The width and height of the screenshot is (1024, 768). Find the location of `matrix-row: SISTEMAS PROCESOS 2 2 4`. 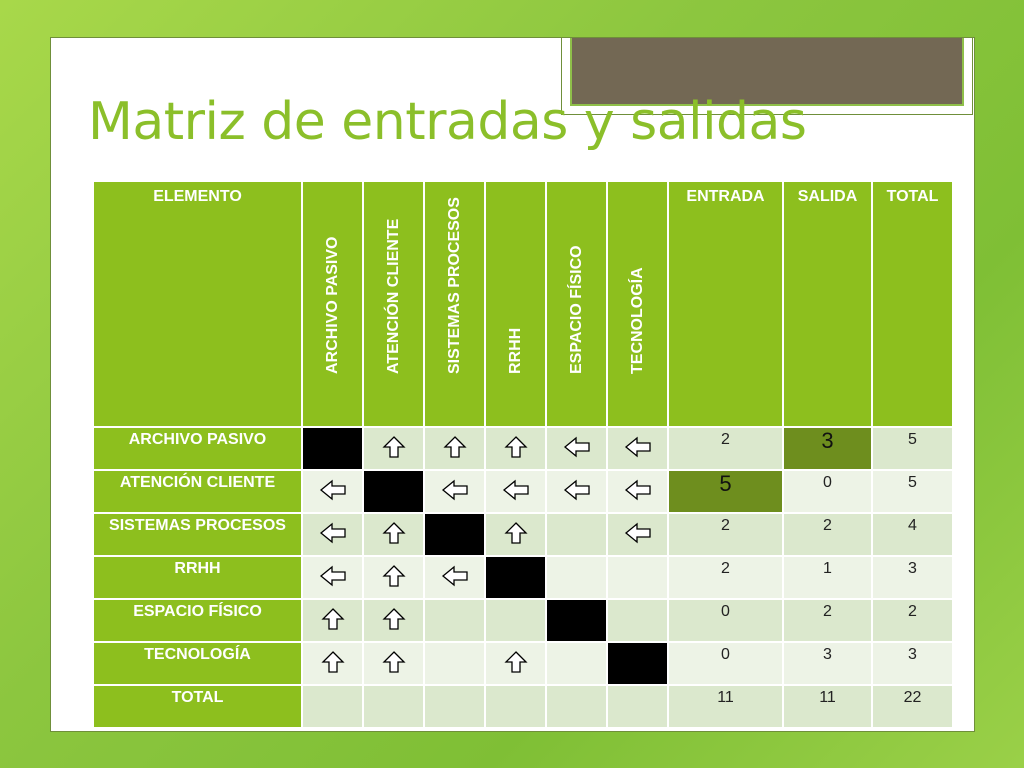

matrix-row: SISTEMAS PROCESOS 2 2 4 is located at coordinates (523, 534).